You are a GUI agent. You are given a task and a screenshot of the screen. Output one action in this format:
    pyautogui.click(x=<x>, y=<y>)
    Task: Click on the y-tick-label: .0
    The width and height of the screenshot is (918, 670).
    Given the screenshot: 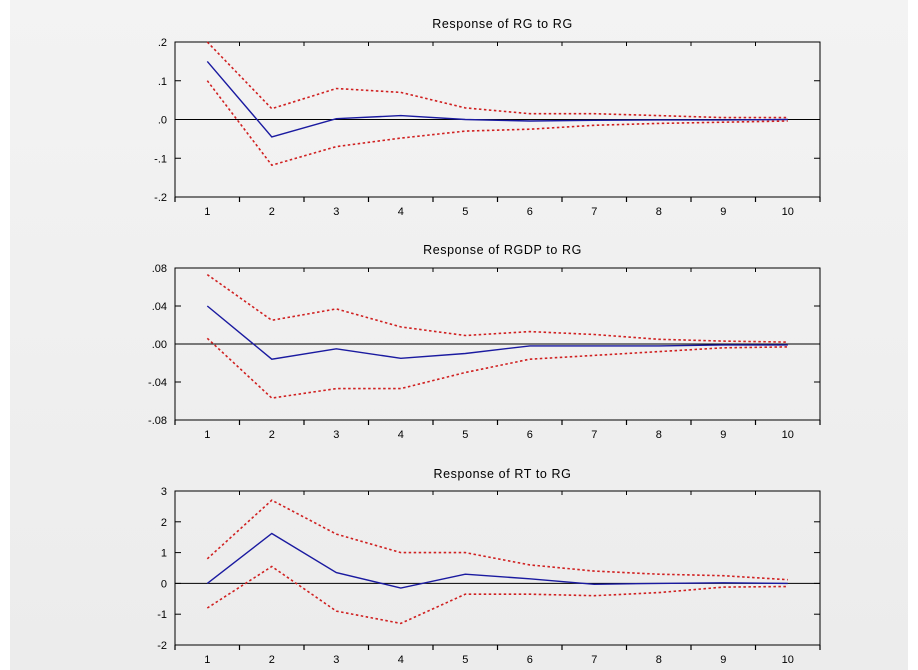 What is the action you would take?
    pyautogui.click(x=162, y=121)
    